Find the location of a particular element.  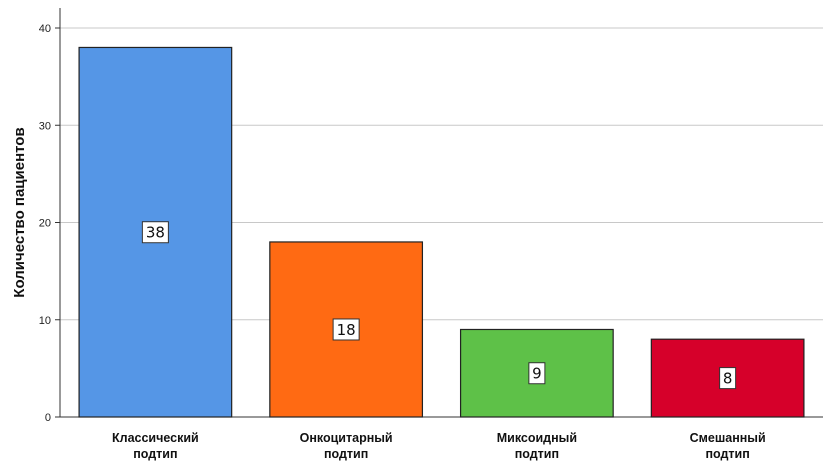

data-label: 8 is located at coordinates (728, 379).